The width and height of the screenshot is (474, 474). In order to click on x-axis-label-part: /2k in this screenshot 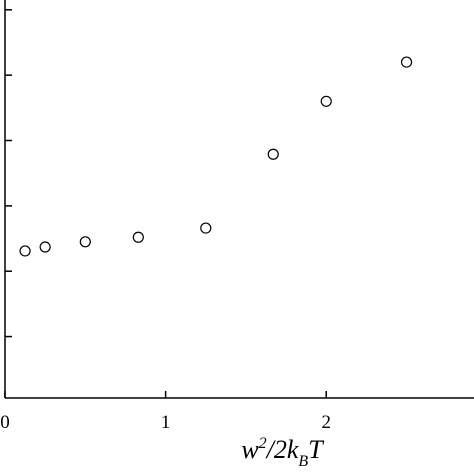, I will do `click(282, 449)`.